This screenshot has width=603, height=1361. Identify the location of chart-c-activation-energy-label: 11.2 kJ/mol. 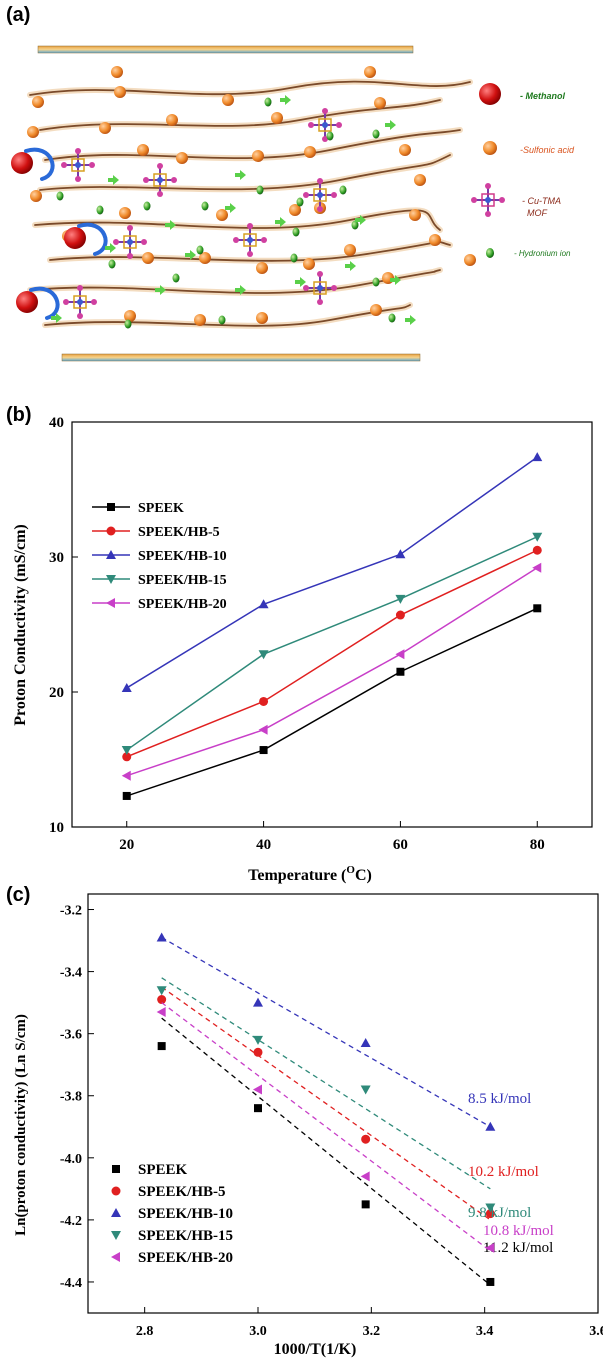
(518, 1248).